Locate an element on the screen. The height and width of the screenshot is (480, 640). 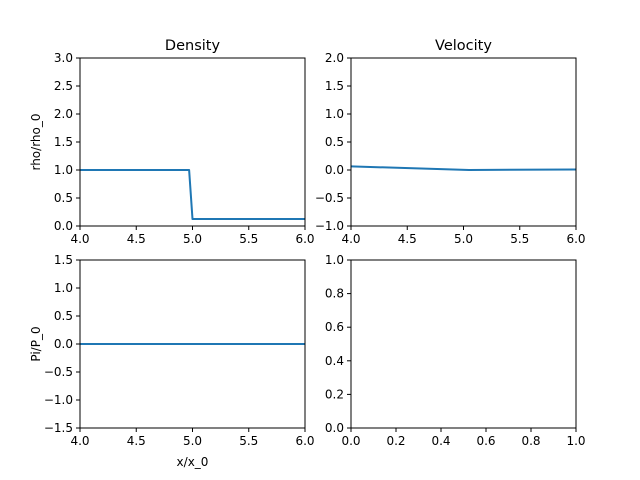
y-tick-label: 0.4 is located at coordinates (334, 361).